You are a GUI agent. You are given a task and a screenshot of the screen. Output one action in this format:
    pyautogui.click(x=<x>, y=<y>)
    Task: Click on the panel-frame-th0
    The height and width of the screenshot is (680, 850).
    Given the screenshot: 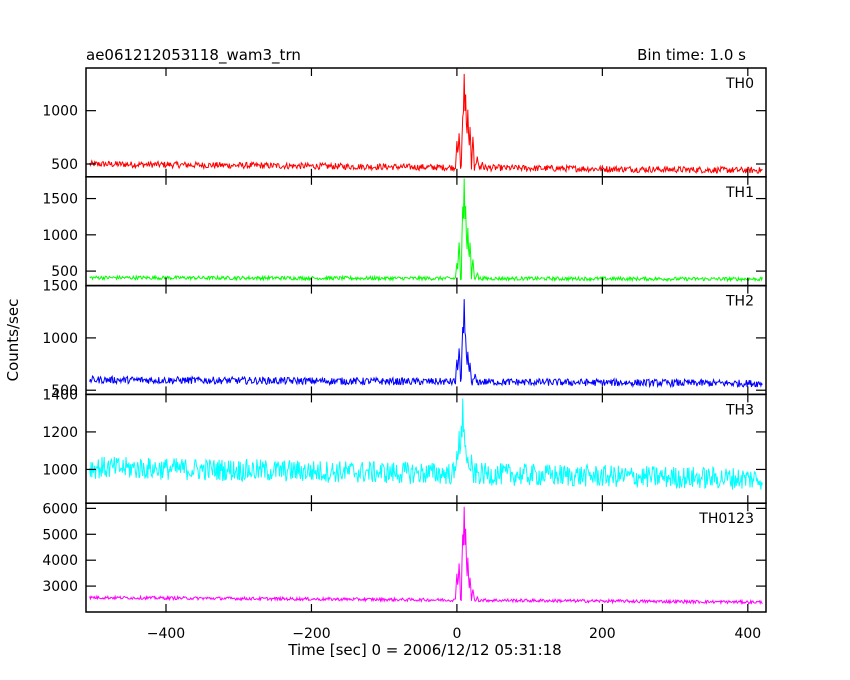 What is the action you would take?
    pyautogui.click(x=426, y=122)
    